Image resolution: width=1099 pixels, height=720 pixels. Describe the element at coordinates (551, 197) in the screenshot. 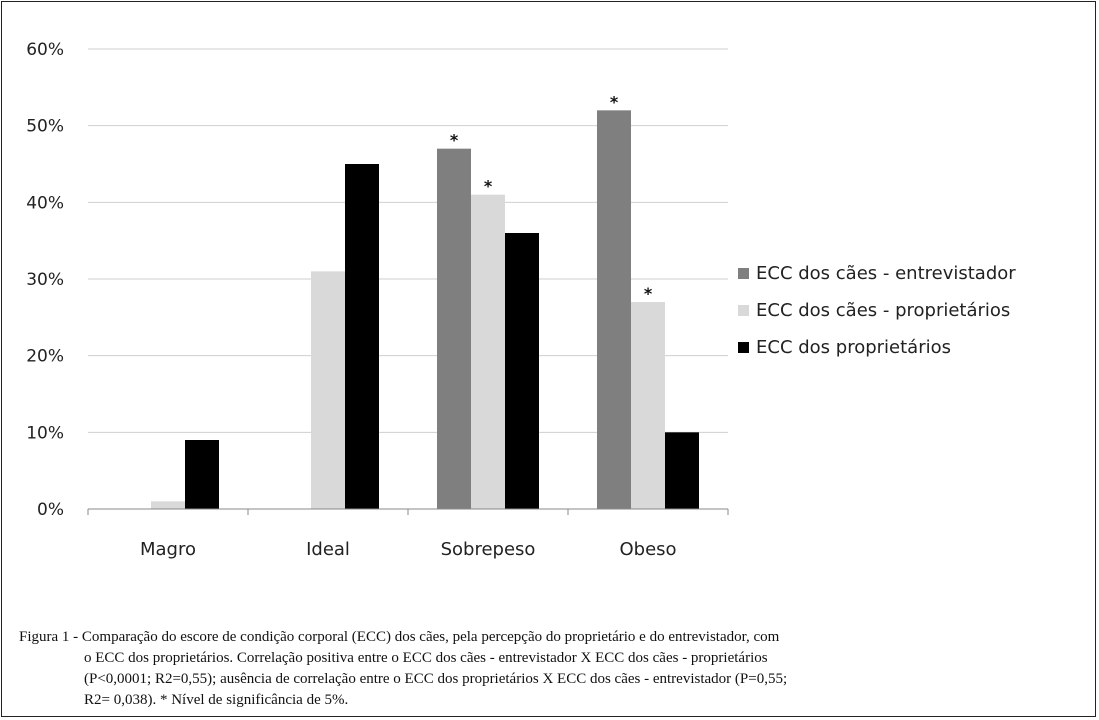

I see `significance-markers: * * * *` at that location.